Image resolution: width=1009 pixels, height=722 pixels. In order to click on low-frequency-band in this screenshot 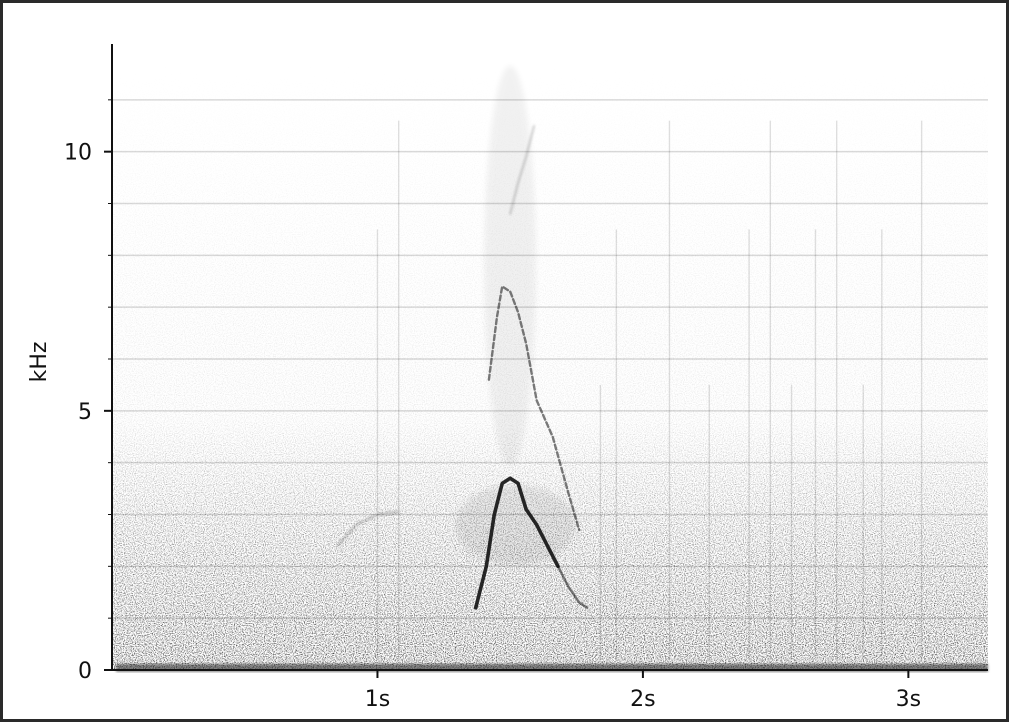, I will do `click(552, 667)`.